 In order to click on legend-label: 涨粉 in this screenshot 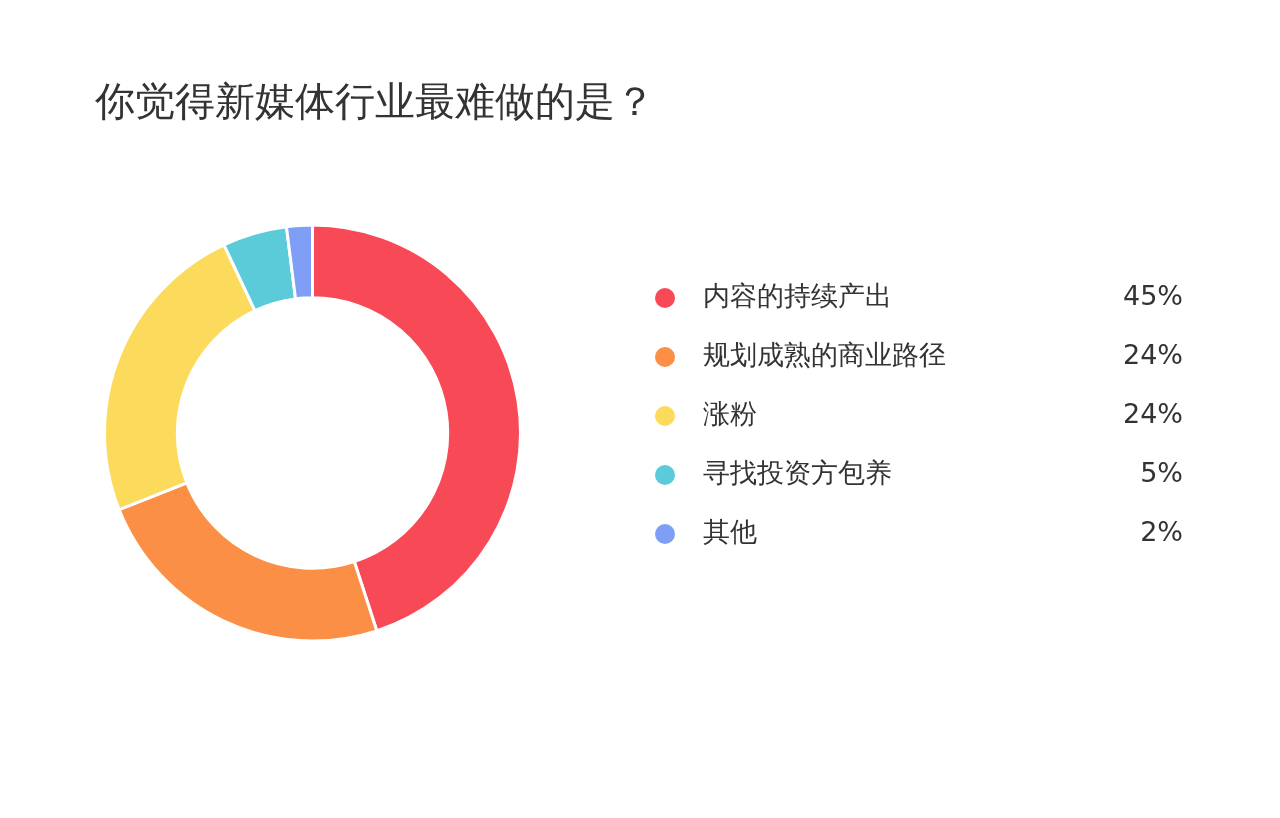, I will do `click(730, 414)`.